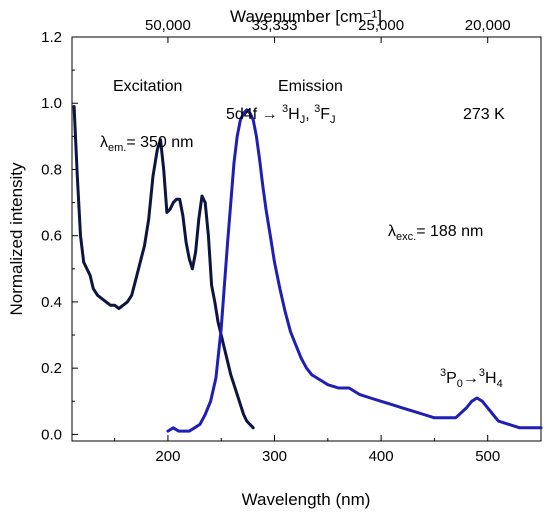  What do you see at coordinates (275, 25) in the screenshot?
I see `top-tick-label: 33,333` at bounding box center [275, 25].